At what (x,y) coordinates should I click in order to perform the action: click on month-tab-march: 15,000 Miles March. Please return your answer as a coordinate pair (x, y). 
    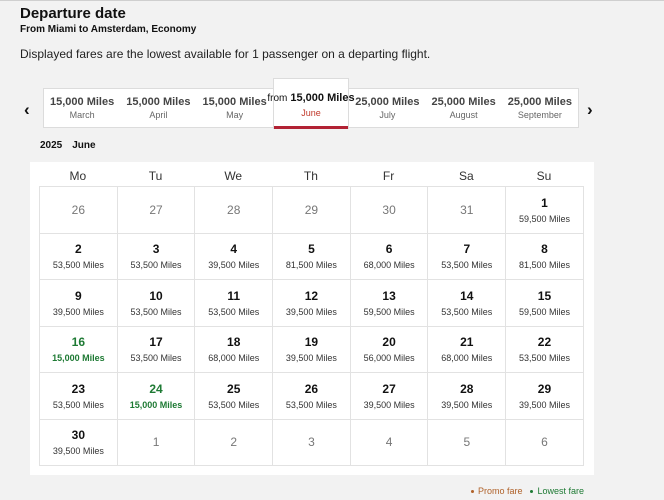
    Looking at the image, I should click on (82, 108).